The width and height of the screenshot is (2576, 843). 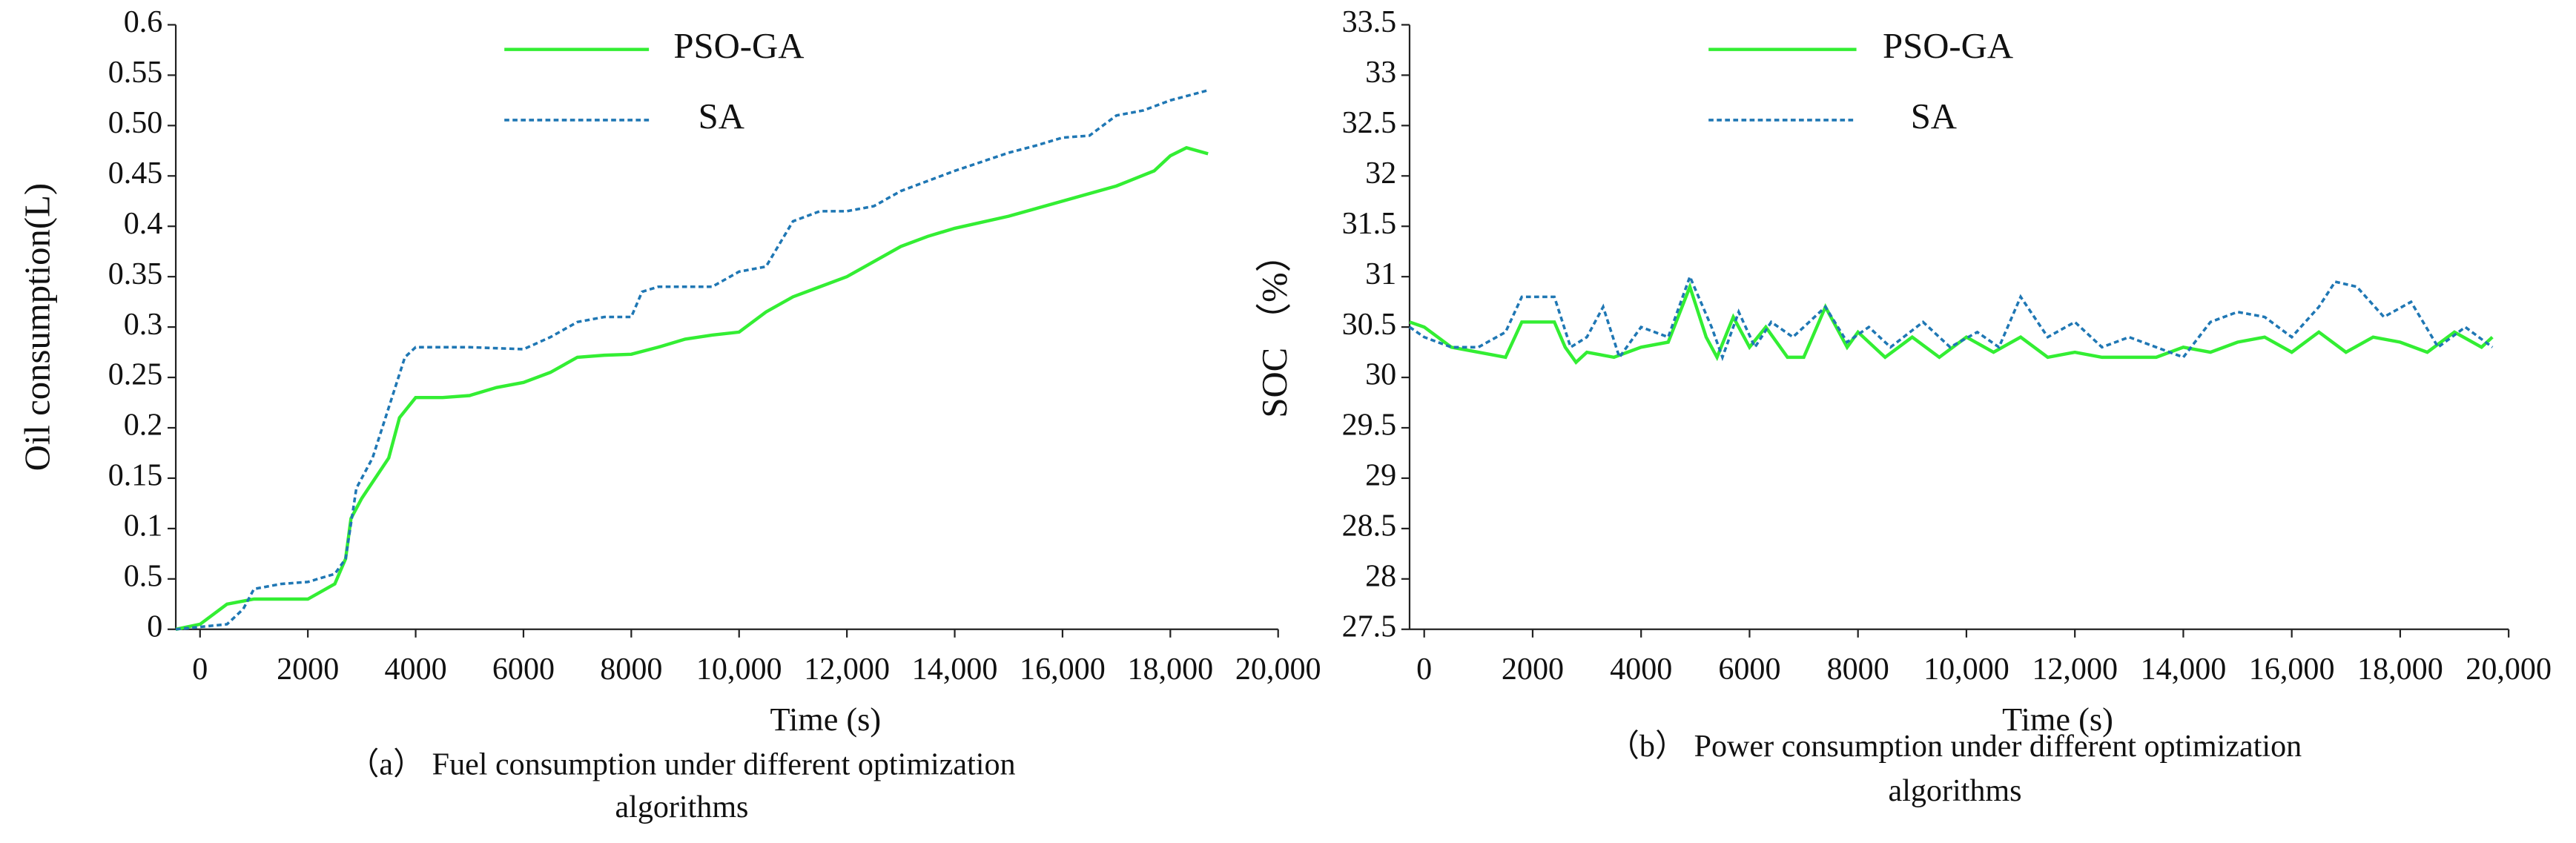 What do you see at coordinates (143, 21) in the screenshot?
I see `y-tick-label: 0.6` at bounding box center [143, 21].